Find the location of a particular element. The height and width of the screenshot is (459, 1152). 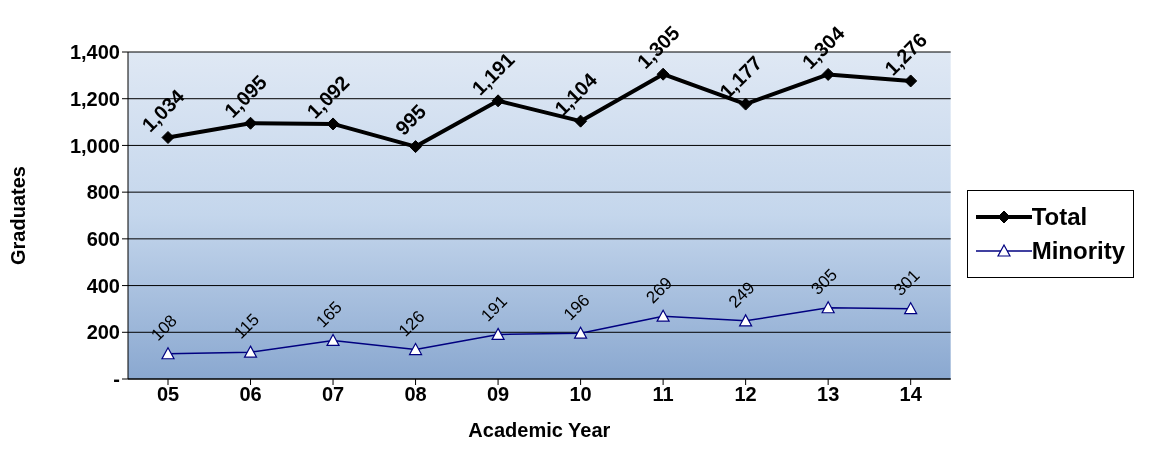

y-tick-label: - is located at coordinates (116, 379).